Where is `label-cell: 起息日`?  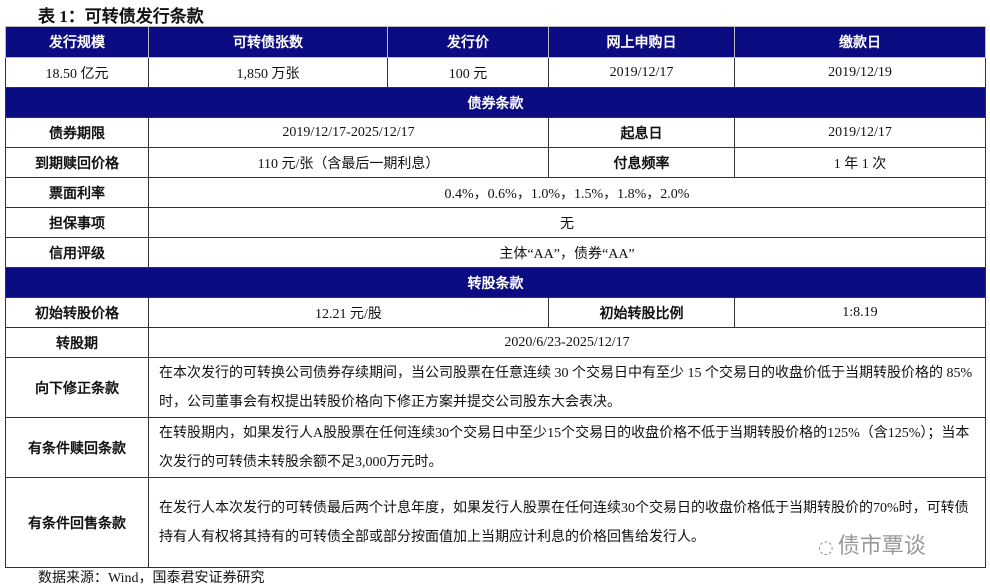 label-cell: 起息日 is located at coordinates (641, 132).